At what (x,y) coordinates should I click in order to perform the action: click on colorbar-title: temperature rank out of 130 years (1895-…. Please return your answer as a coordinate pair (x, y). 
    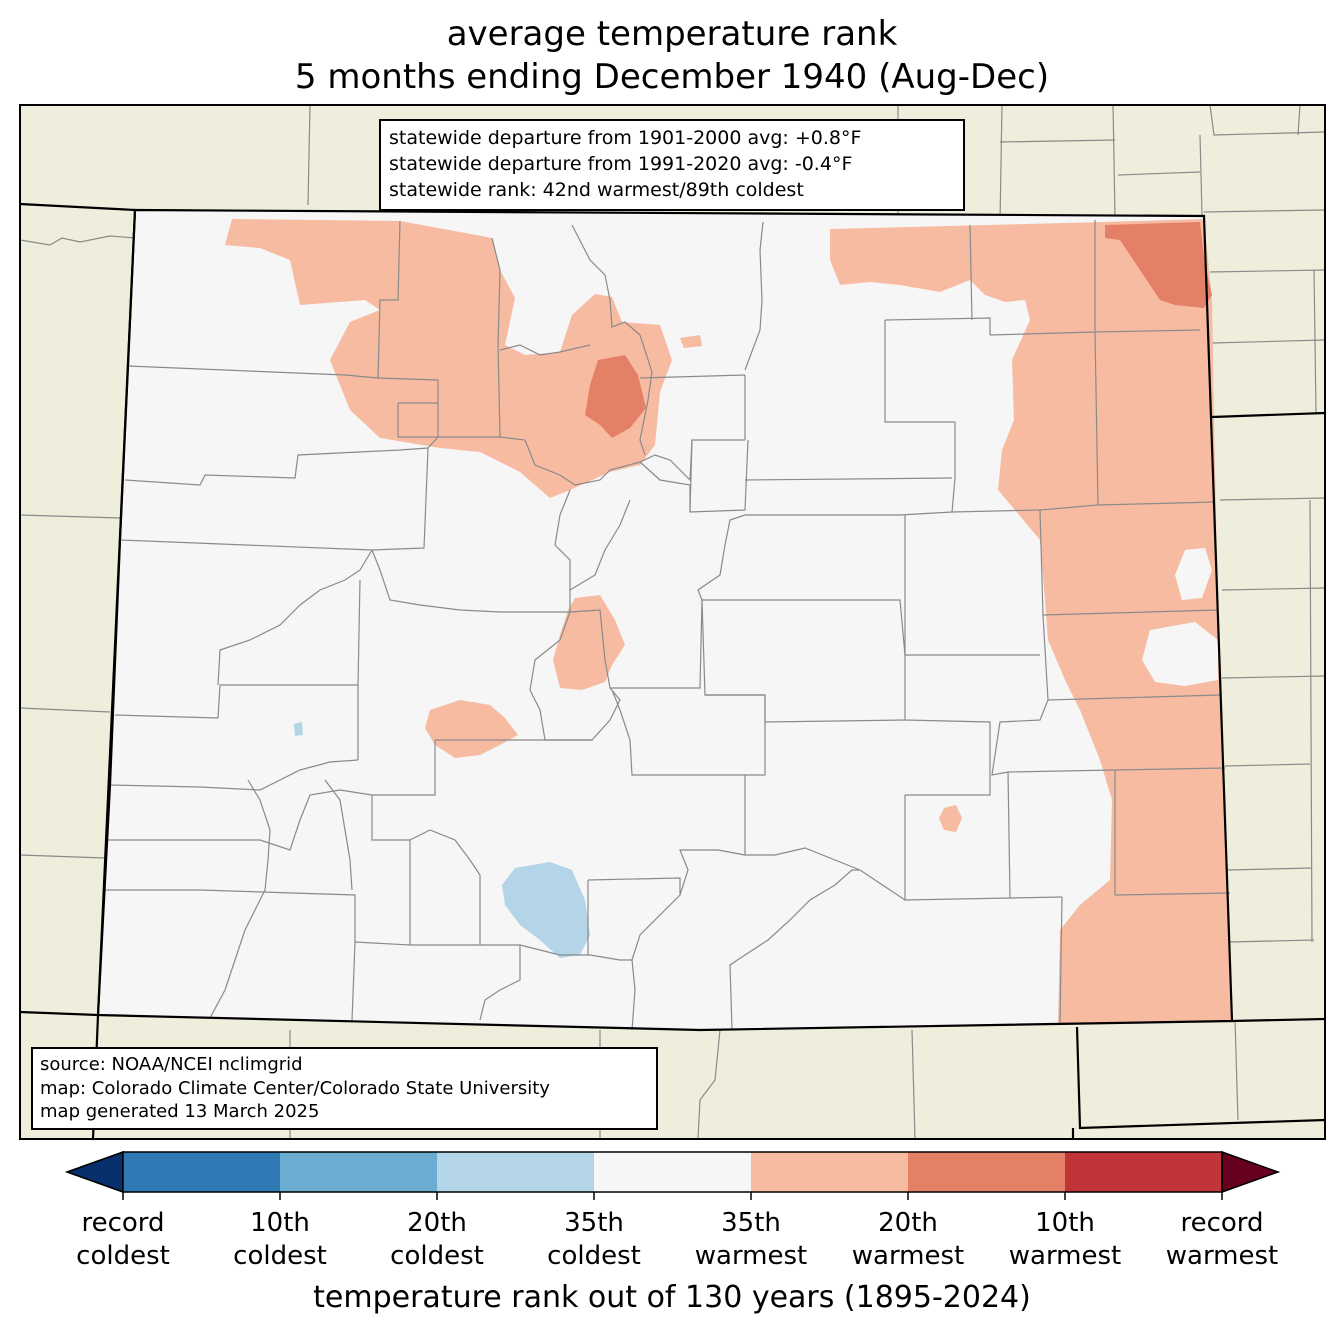
    Looking at the image, I should click on (672, 1297).